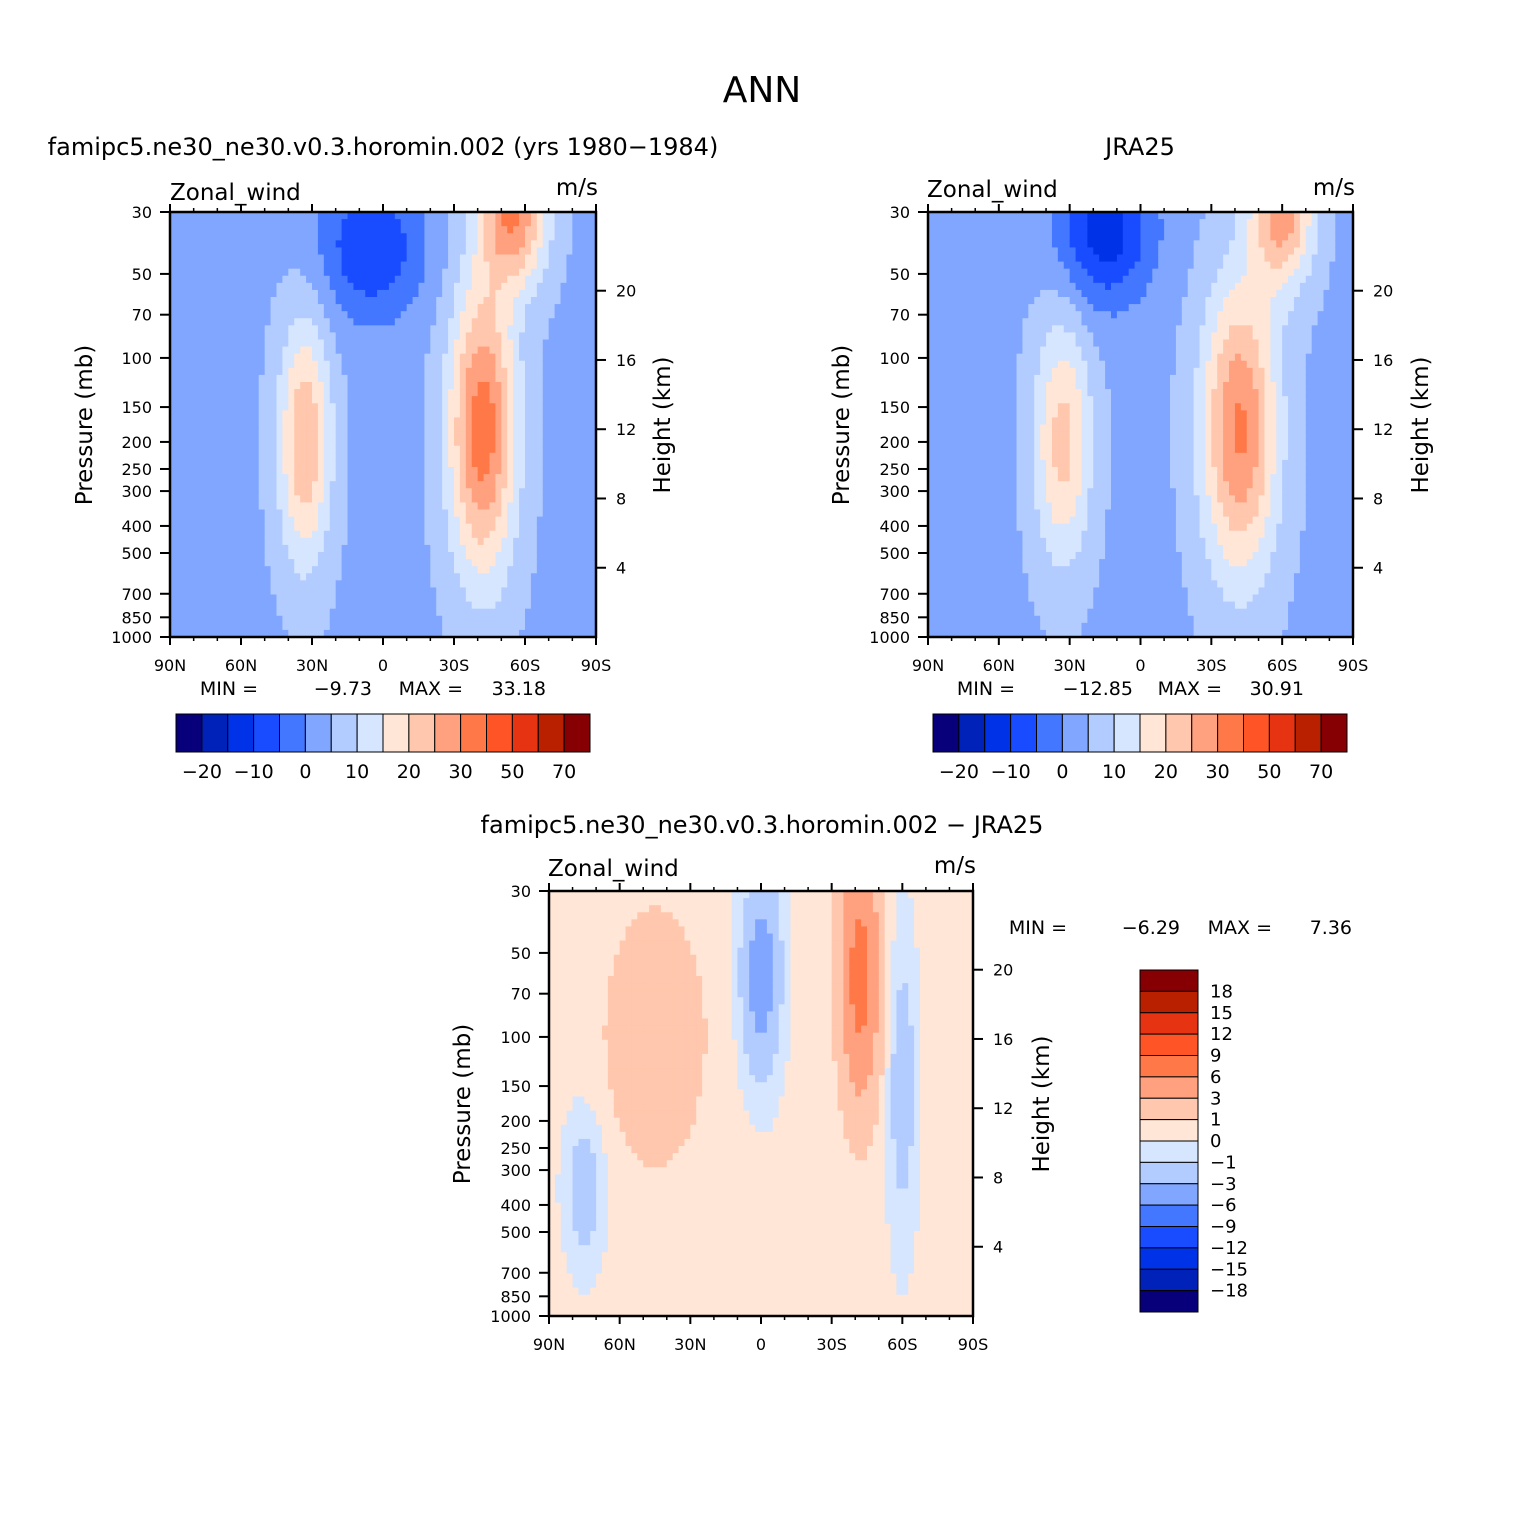 The width and height of the screenshot is (1524, 1524). Describe the element at coordinates (343, 689) in the screenshot. I see `min-value: −9.73` at that location.